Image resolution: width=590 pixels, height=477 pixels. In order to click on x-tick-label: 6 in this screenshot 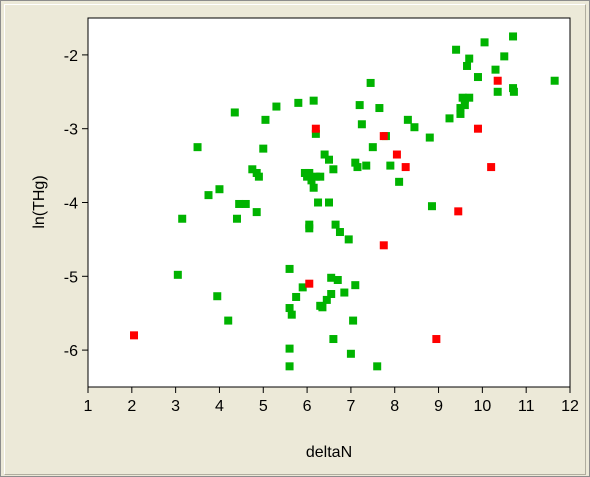, I will do `click(307, 406)`.